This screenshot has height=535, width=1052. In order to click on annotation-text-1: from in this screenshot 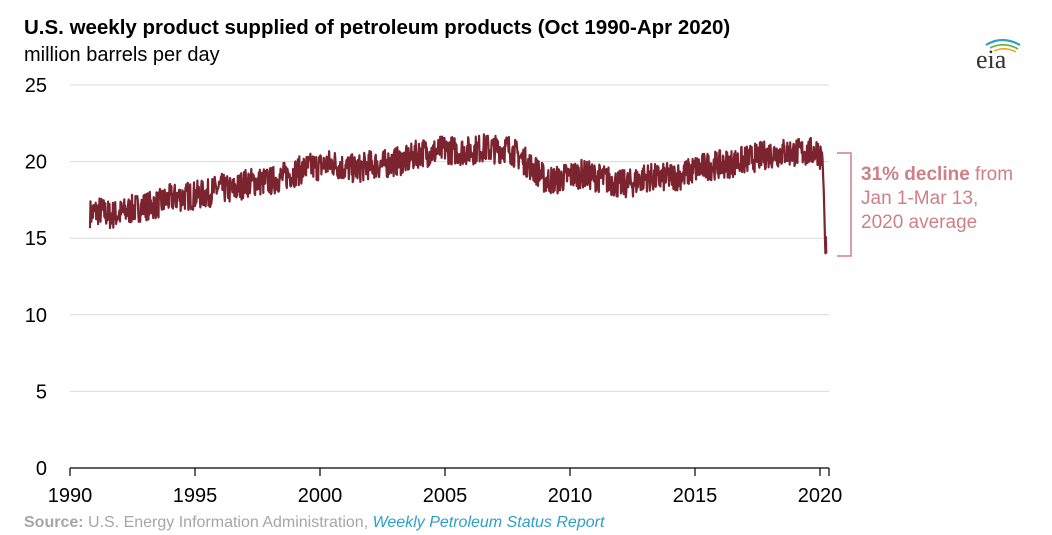, I will do `click(991, 174)`.